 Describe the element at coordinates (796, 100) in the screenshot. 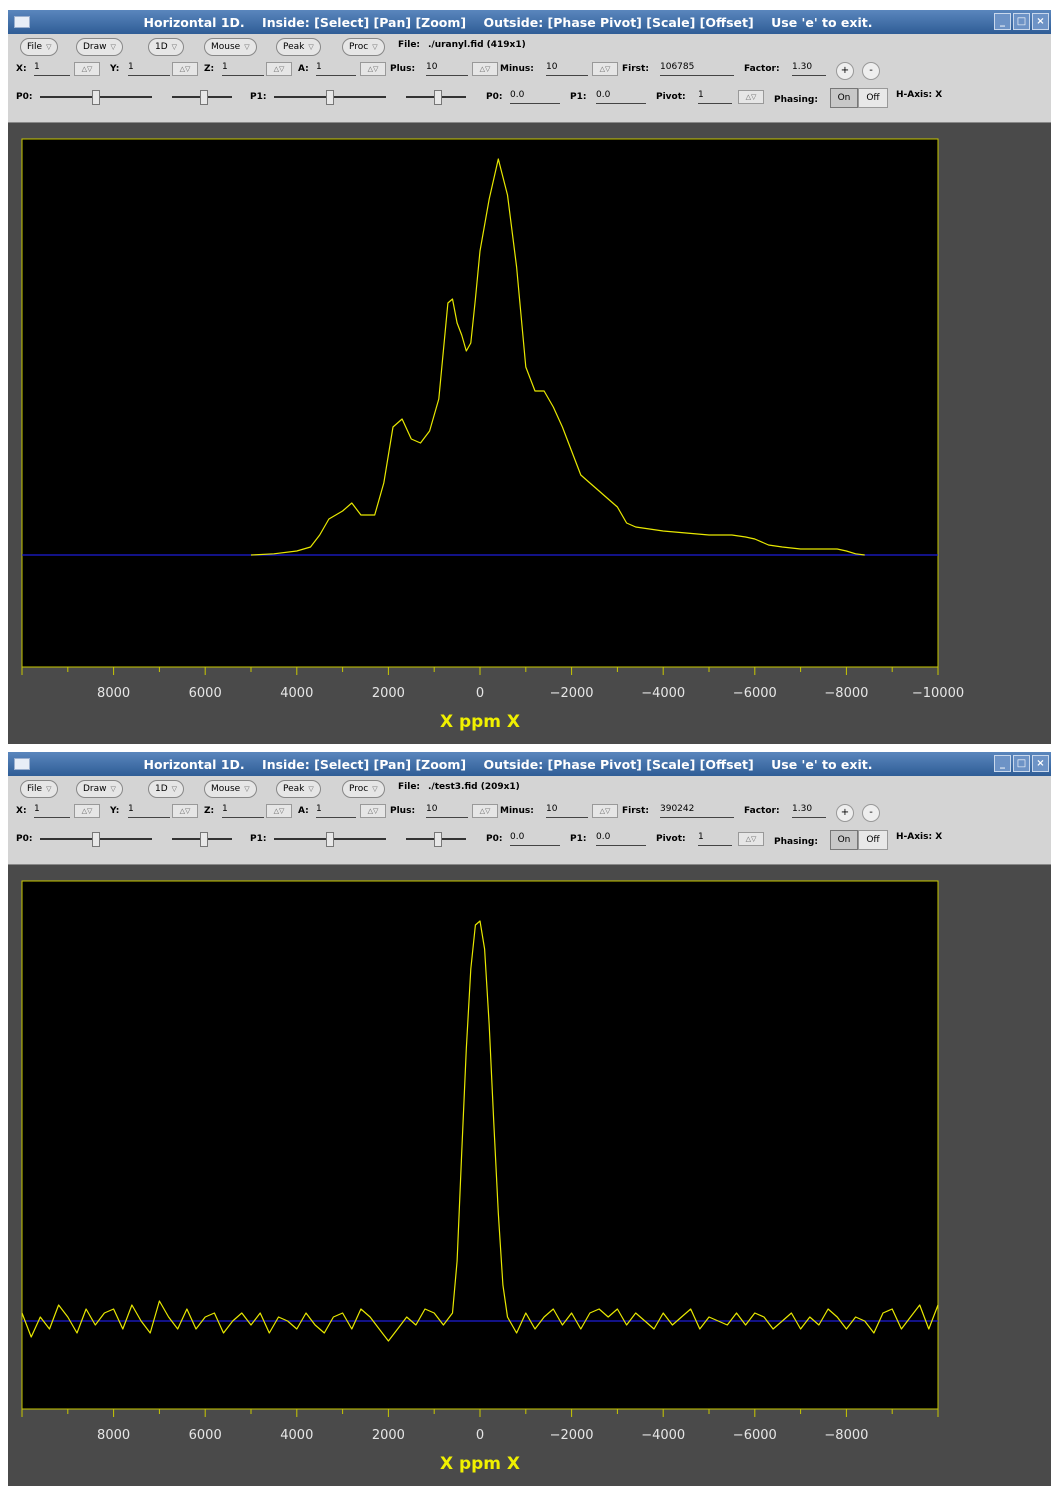

I see `phasing-label: Phasing:` at that location.